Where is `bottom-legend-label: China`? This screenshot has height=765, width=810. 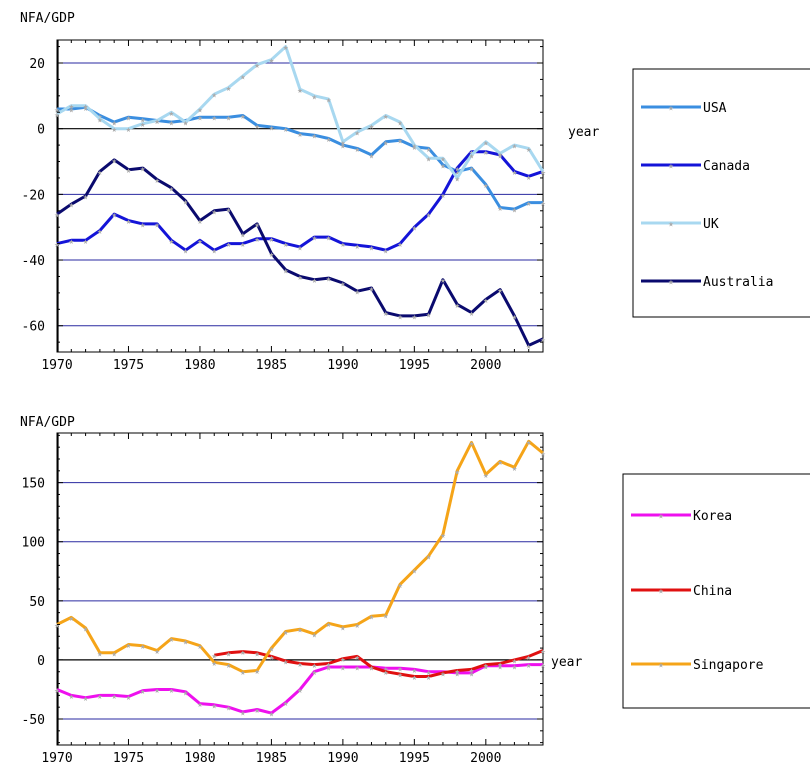 bottom-legend-label: China is located at coordinates (712, 591).